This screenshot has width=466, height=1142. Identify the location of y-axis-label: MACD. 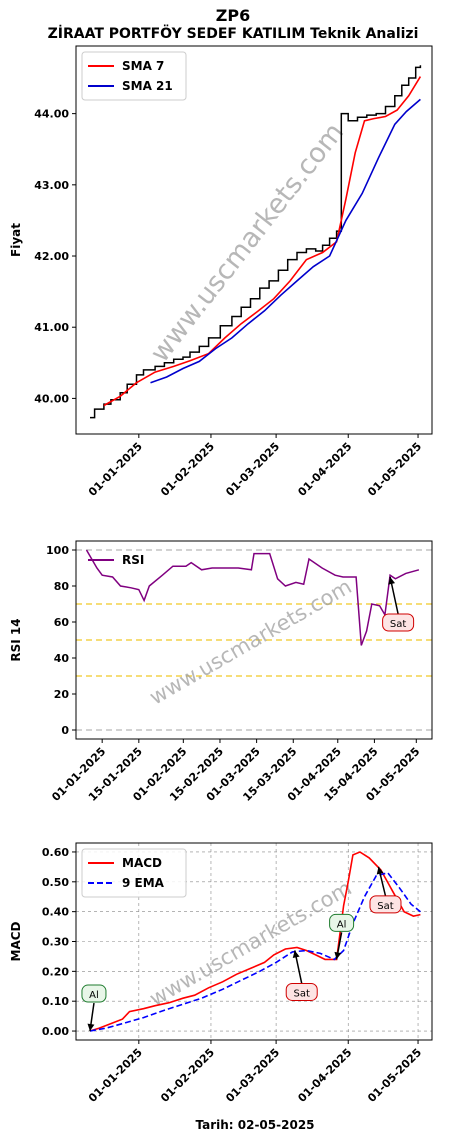
(16, 941).